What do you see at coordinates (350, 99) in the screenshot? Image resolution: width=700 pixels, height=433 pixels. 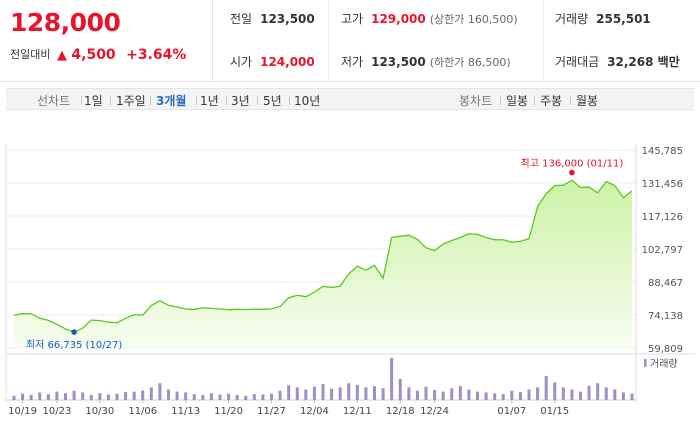 I see `chart-period-tabs: 선차트 1일 1주일 3개월 1년 3년 5년 10년 봉차트 일봉 주봉 월봉` at bounding box center [350, 99].